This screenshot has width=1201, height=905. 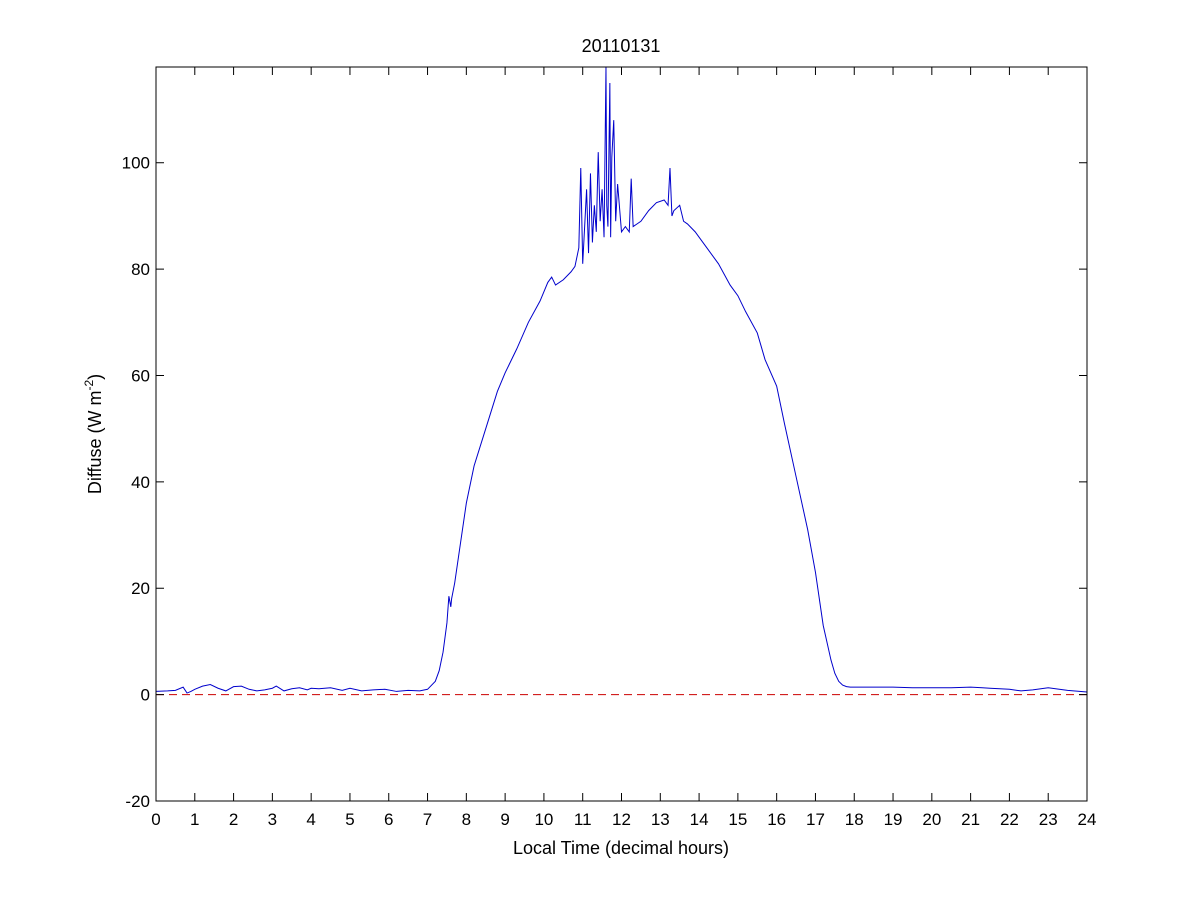 I want to click on x-tick-label: 12, so click(x=621, y=819).